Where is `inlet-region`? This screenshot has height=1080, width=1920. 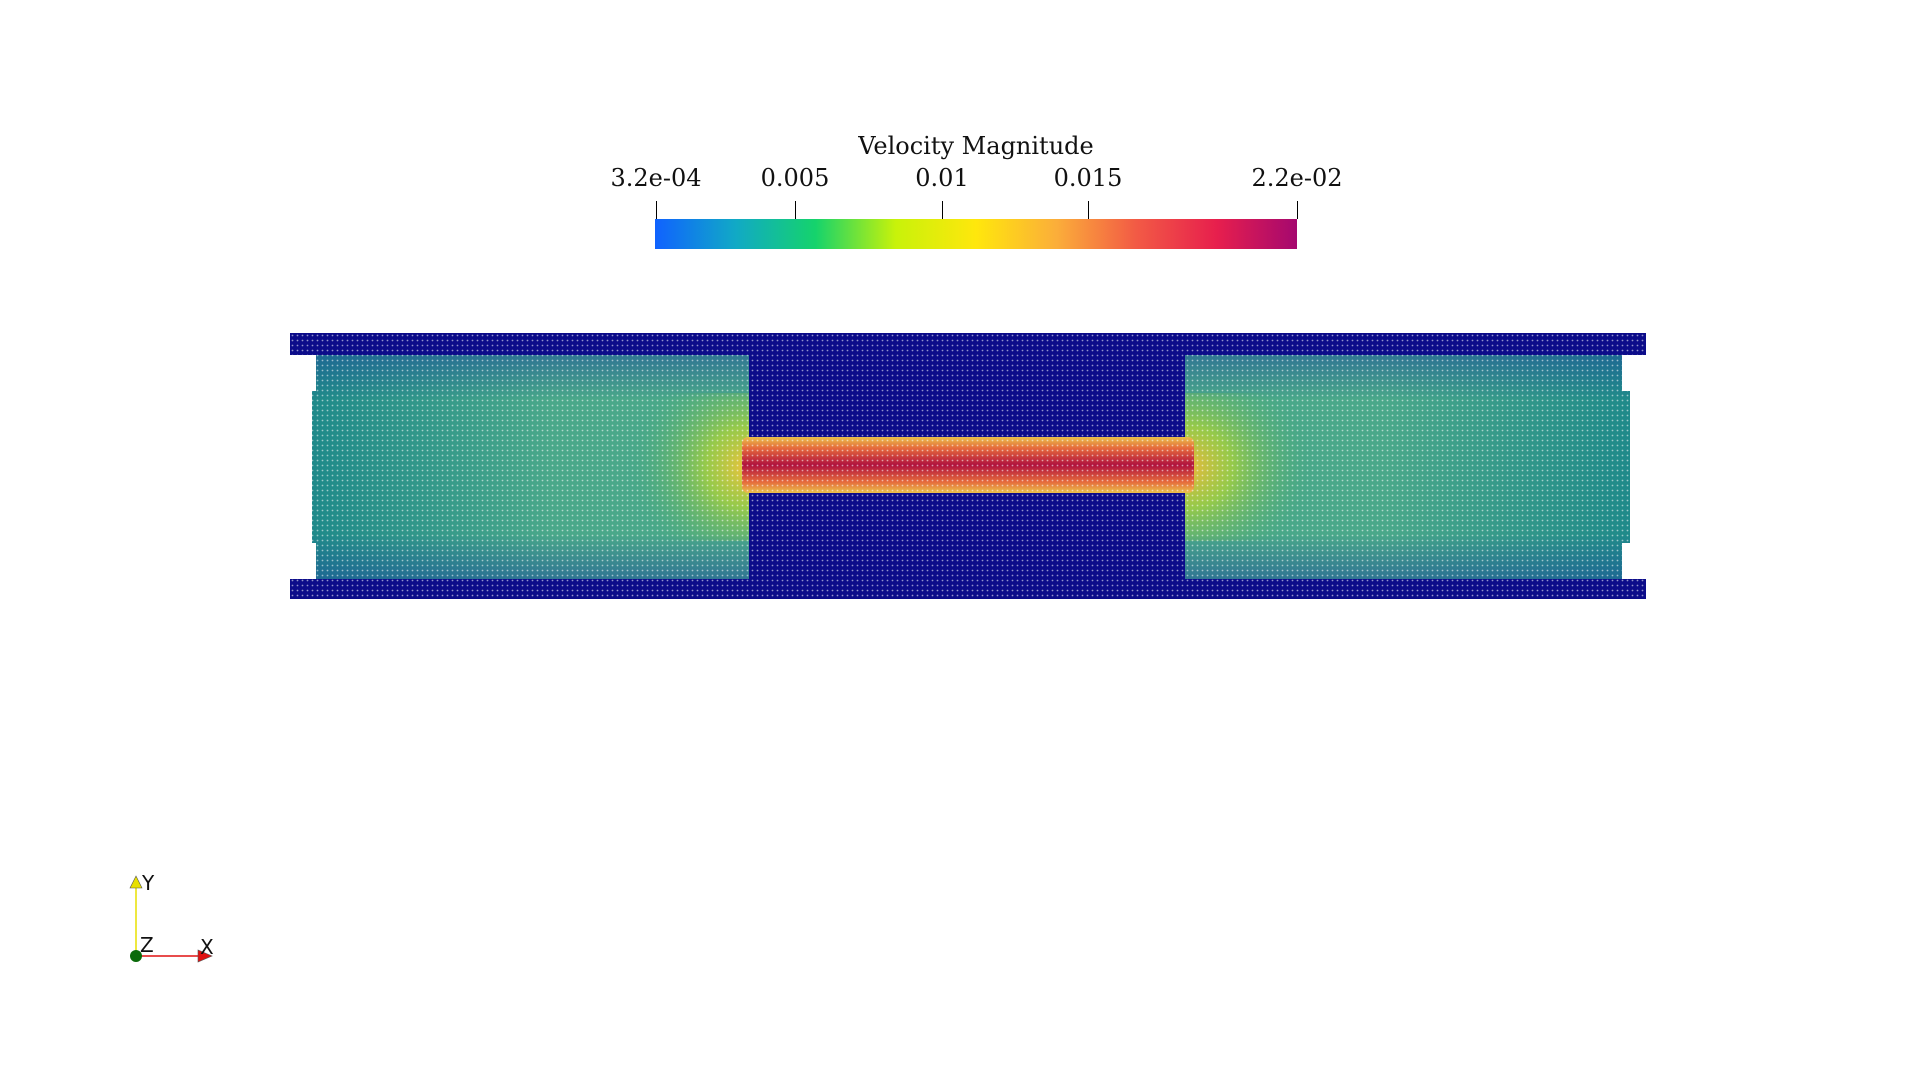
inlet-region is located at coordinates (528, 467).